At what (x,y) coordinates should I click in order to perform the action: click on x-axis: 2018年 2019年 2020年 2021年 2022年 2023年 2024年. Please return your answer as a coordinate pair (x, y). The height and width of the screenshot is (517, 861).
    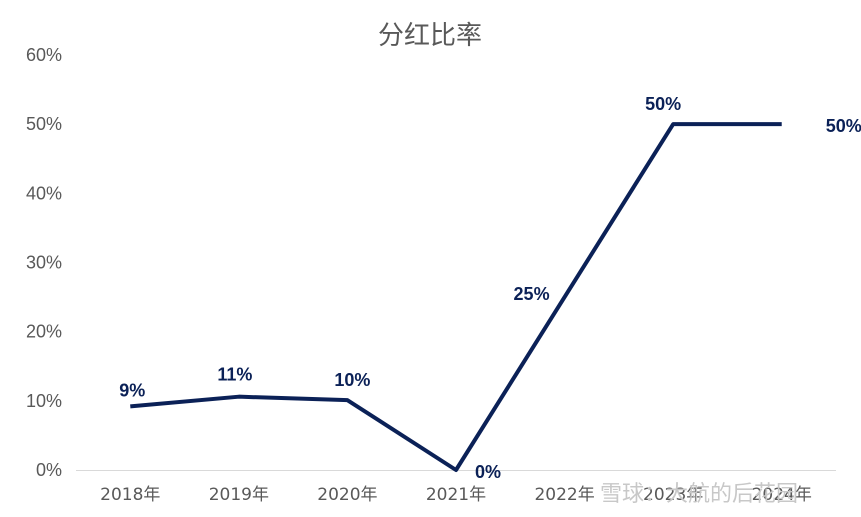
    Looking at the image, I should click on (456, 495).